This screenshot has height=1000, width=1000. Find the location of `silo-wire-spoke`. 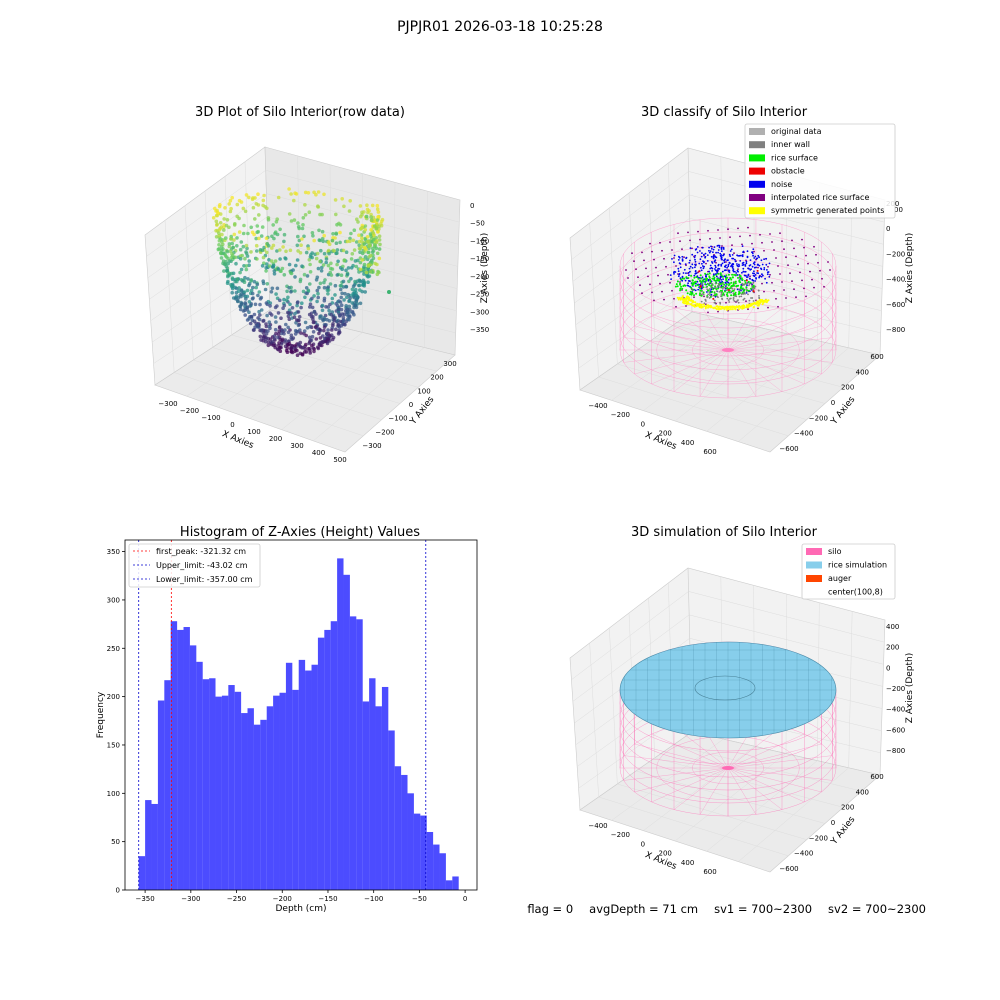

silo-wire-spoke is located at coordinates (766, 333).